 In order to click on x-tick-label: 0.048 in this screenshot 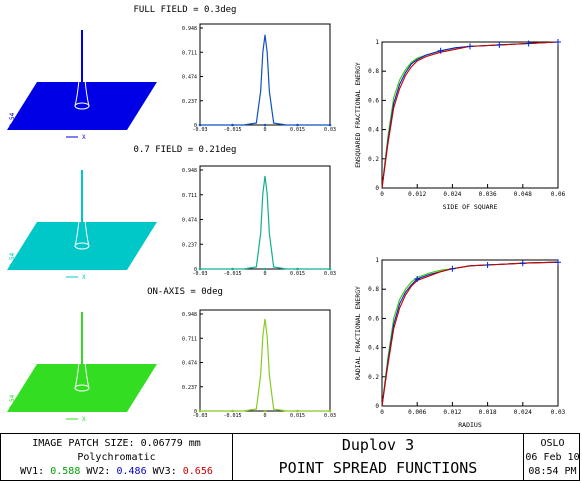, I will do `click(523, 194)`.